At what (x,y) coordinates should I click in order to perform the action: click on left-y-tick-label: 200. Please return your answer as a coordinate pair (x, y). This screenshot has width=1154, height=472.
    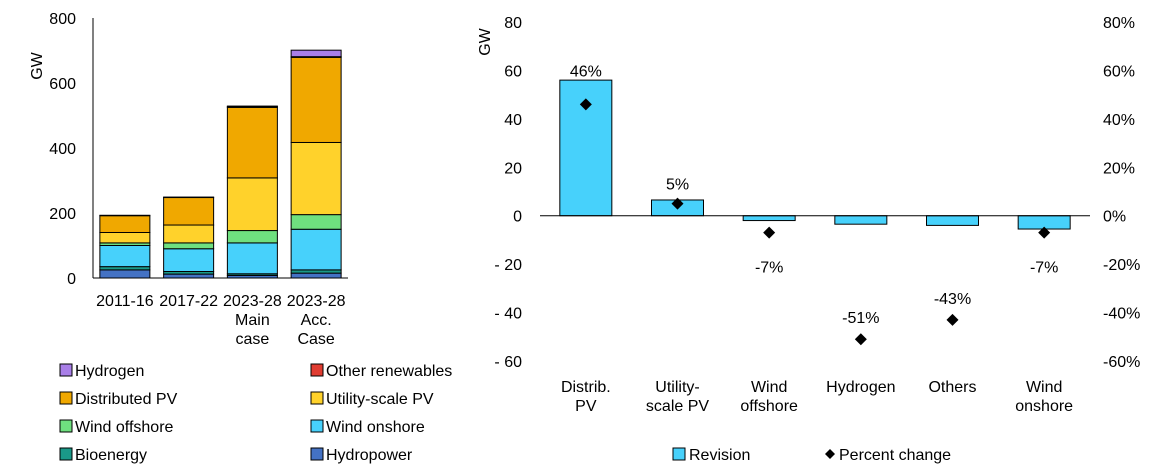
    Looking at the image, I should click on (62, 214).